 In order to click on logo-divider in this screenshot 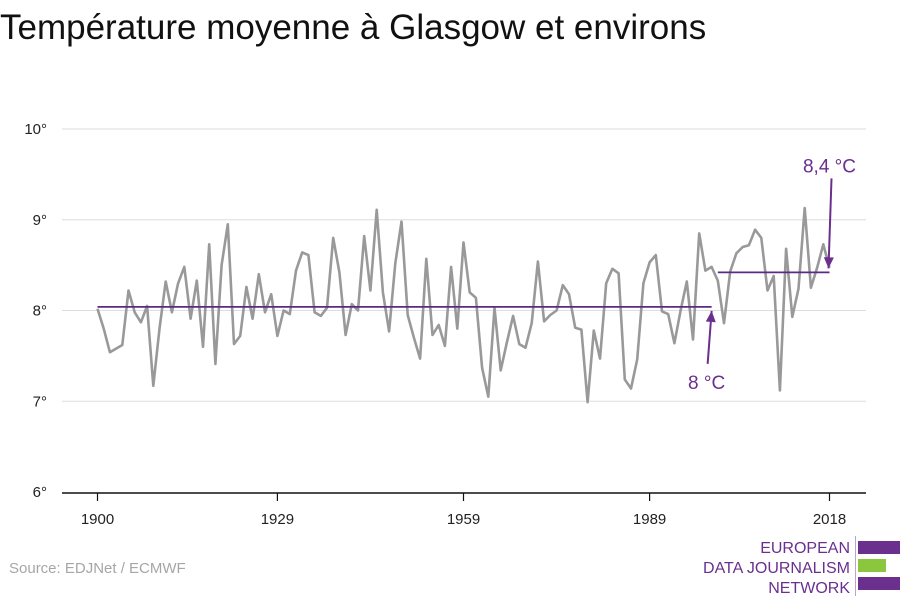, I will do `click(855, 566)`.